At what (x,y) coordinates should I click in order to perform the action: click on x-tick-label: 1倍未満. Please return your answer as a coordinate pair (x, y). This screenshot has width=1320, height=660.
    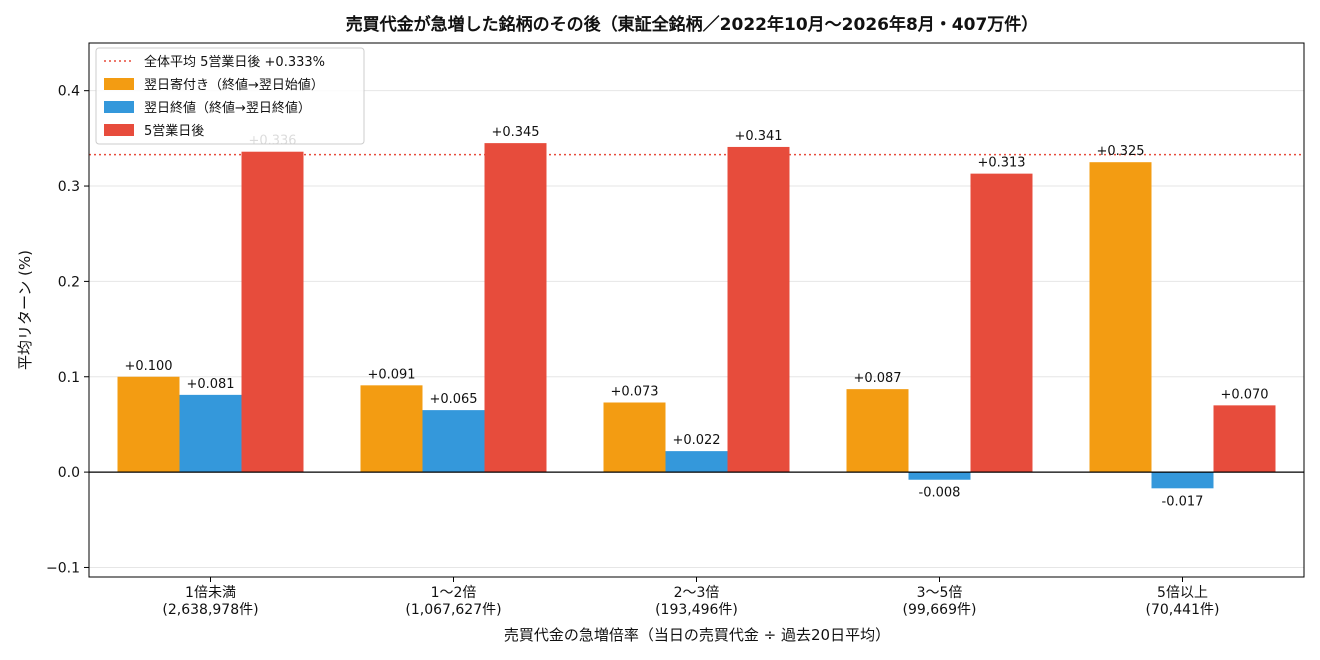
    Looking at the image, I should click on (210, 593).